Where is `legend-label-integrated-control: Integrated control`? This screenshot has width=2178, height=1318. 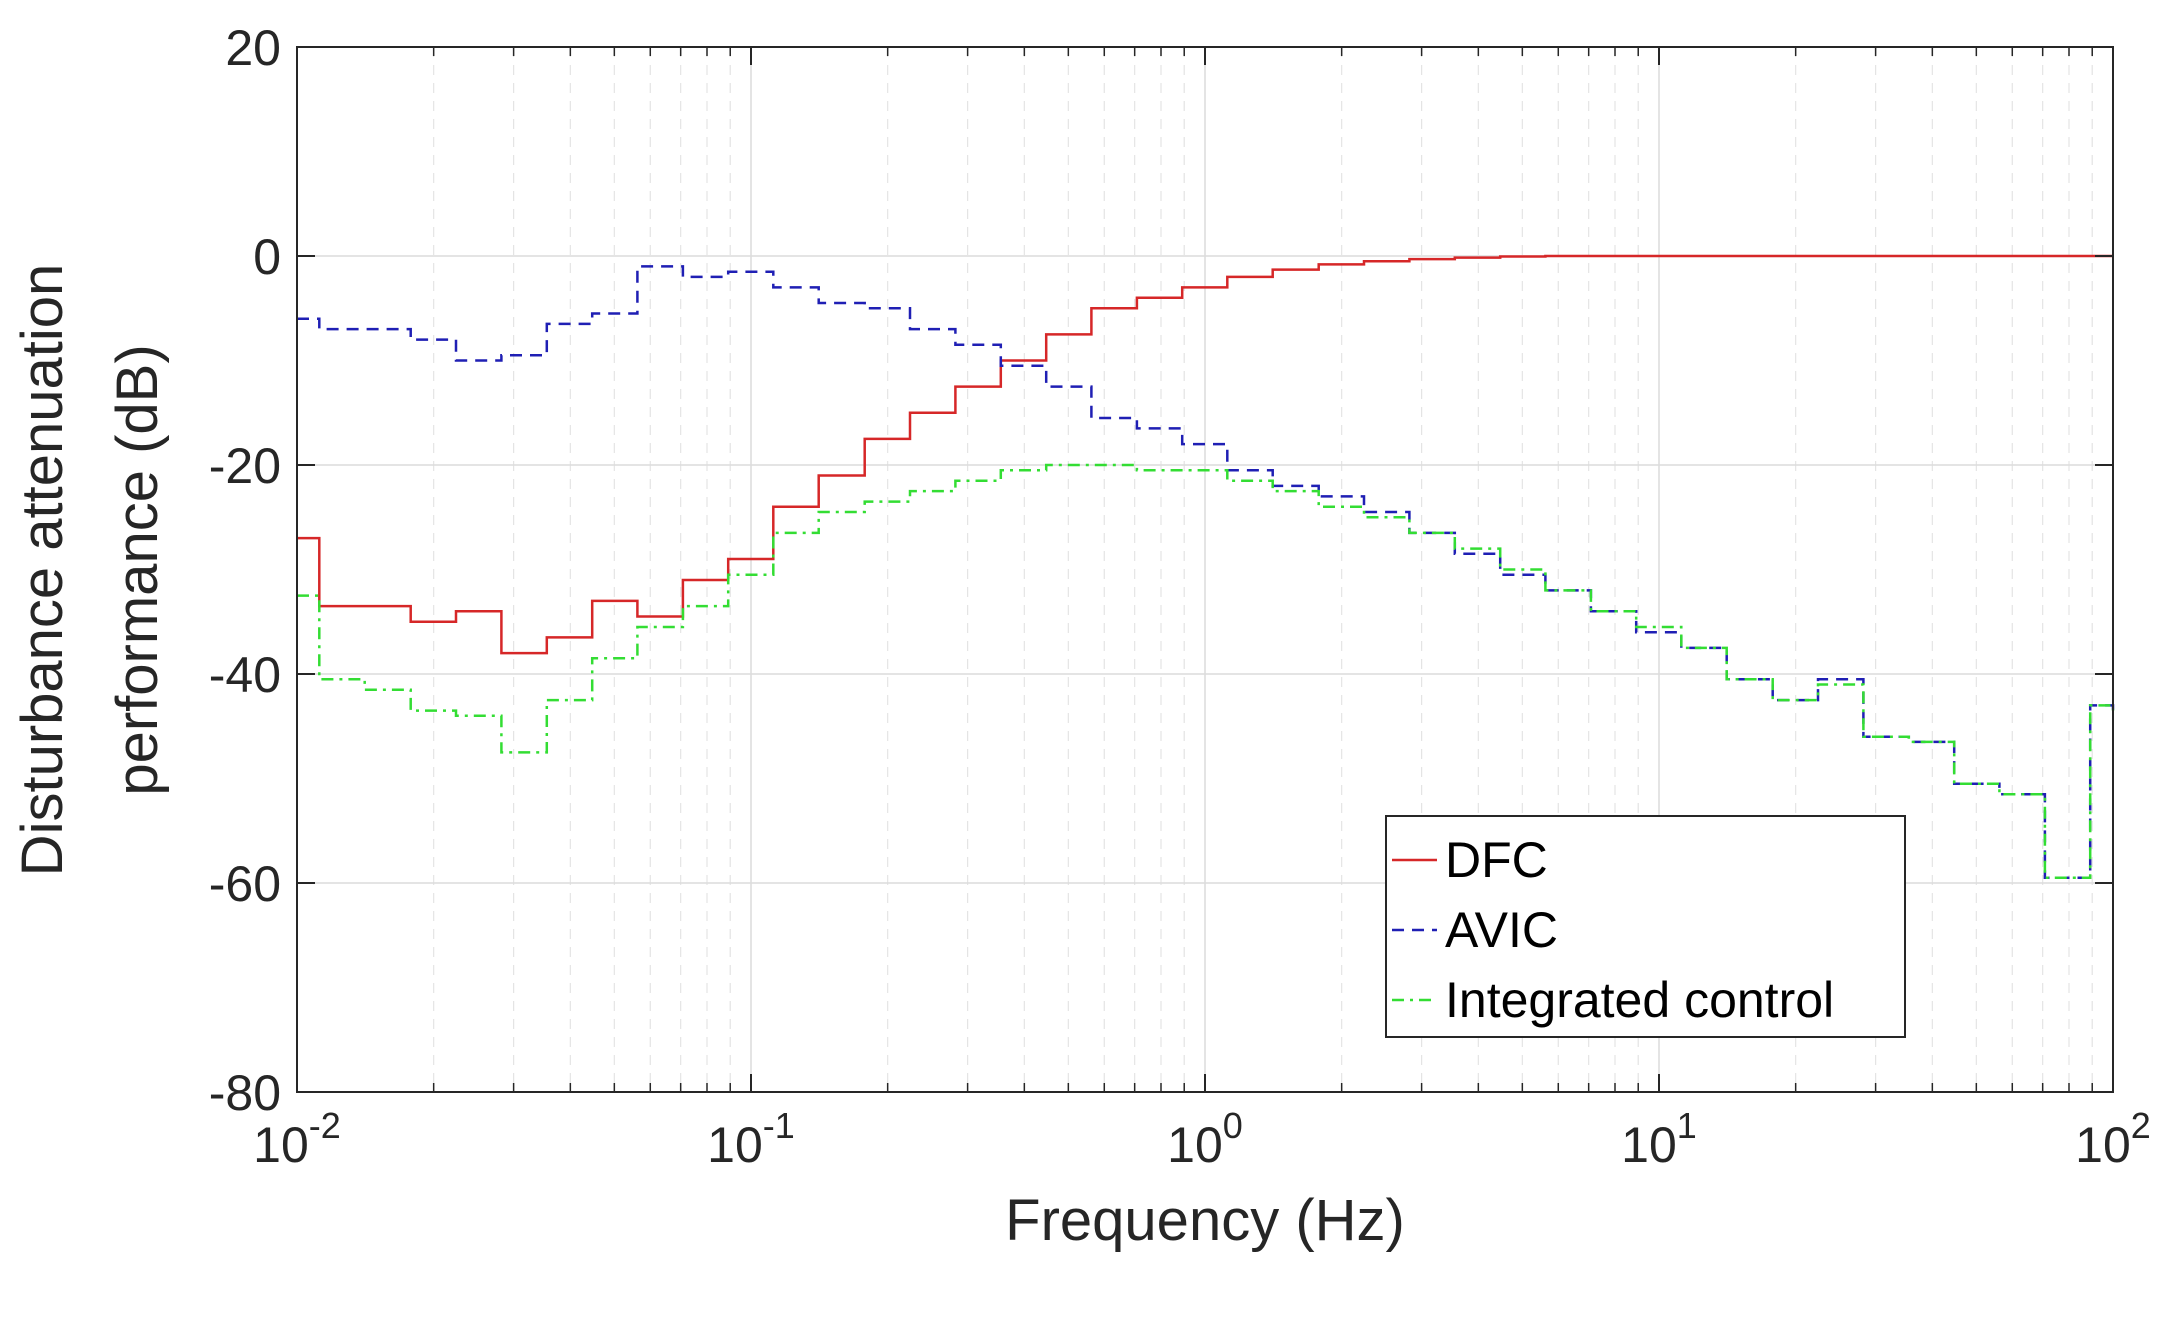 legend-label-integrated-control: Integrated control is located at coordinates (1639, 1000).